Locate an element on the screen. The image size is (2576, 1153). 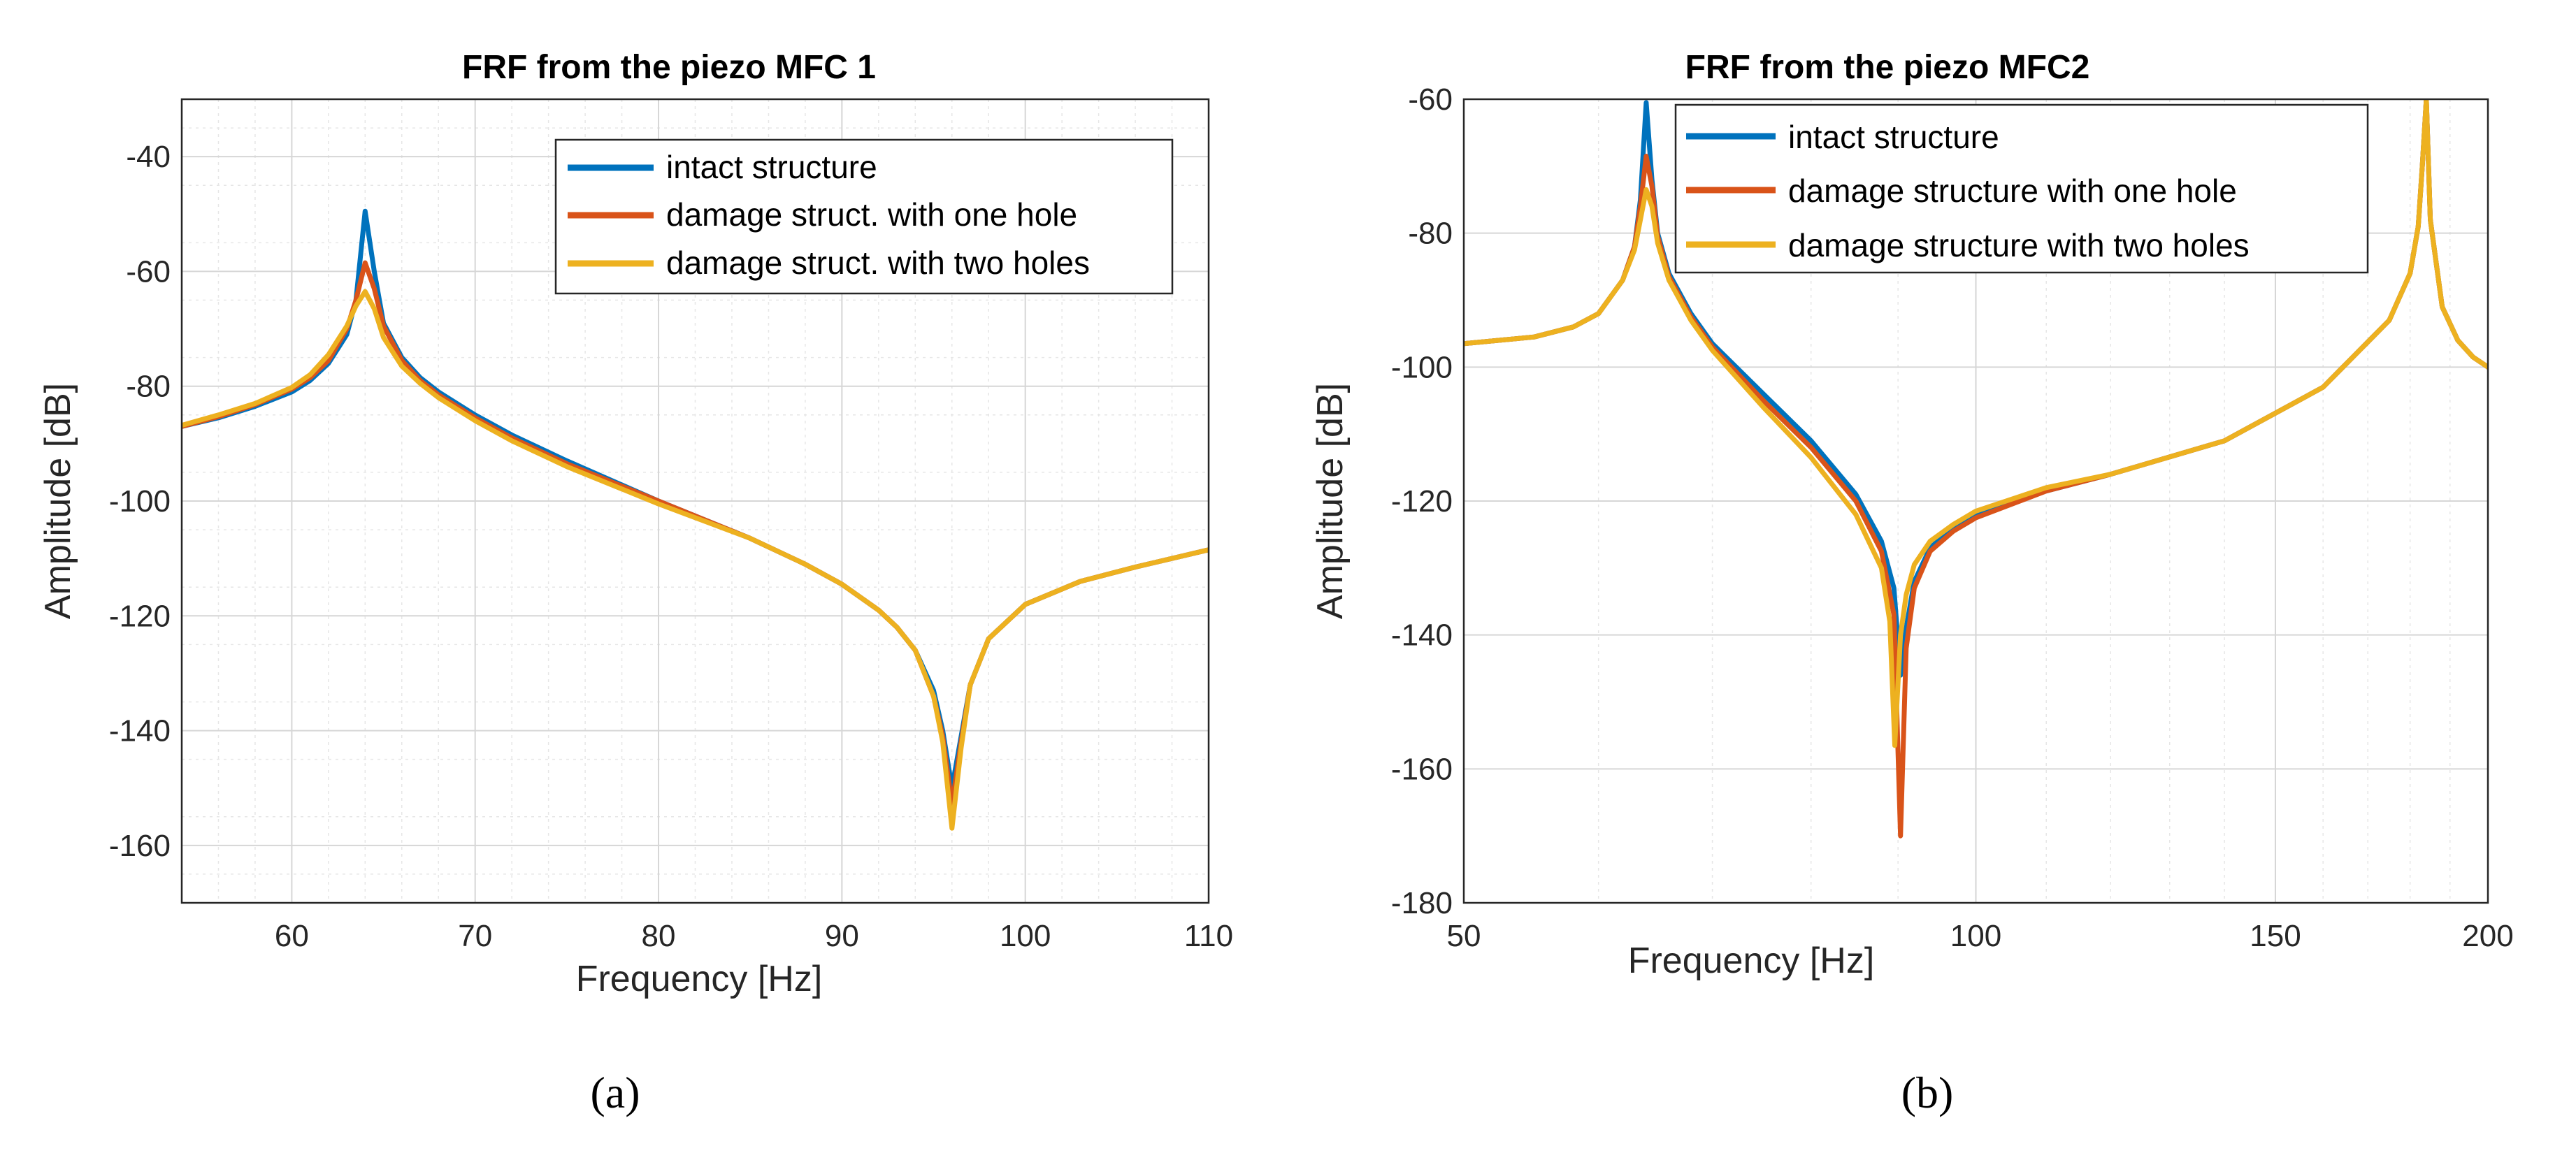
panel-a-y-tick-label: -80 is located at coordinates (148, 387).